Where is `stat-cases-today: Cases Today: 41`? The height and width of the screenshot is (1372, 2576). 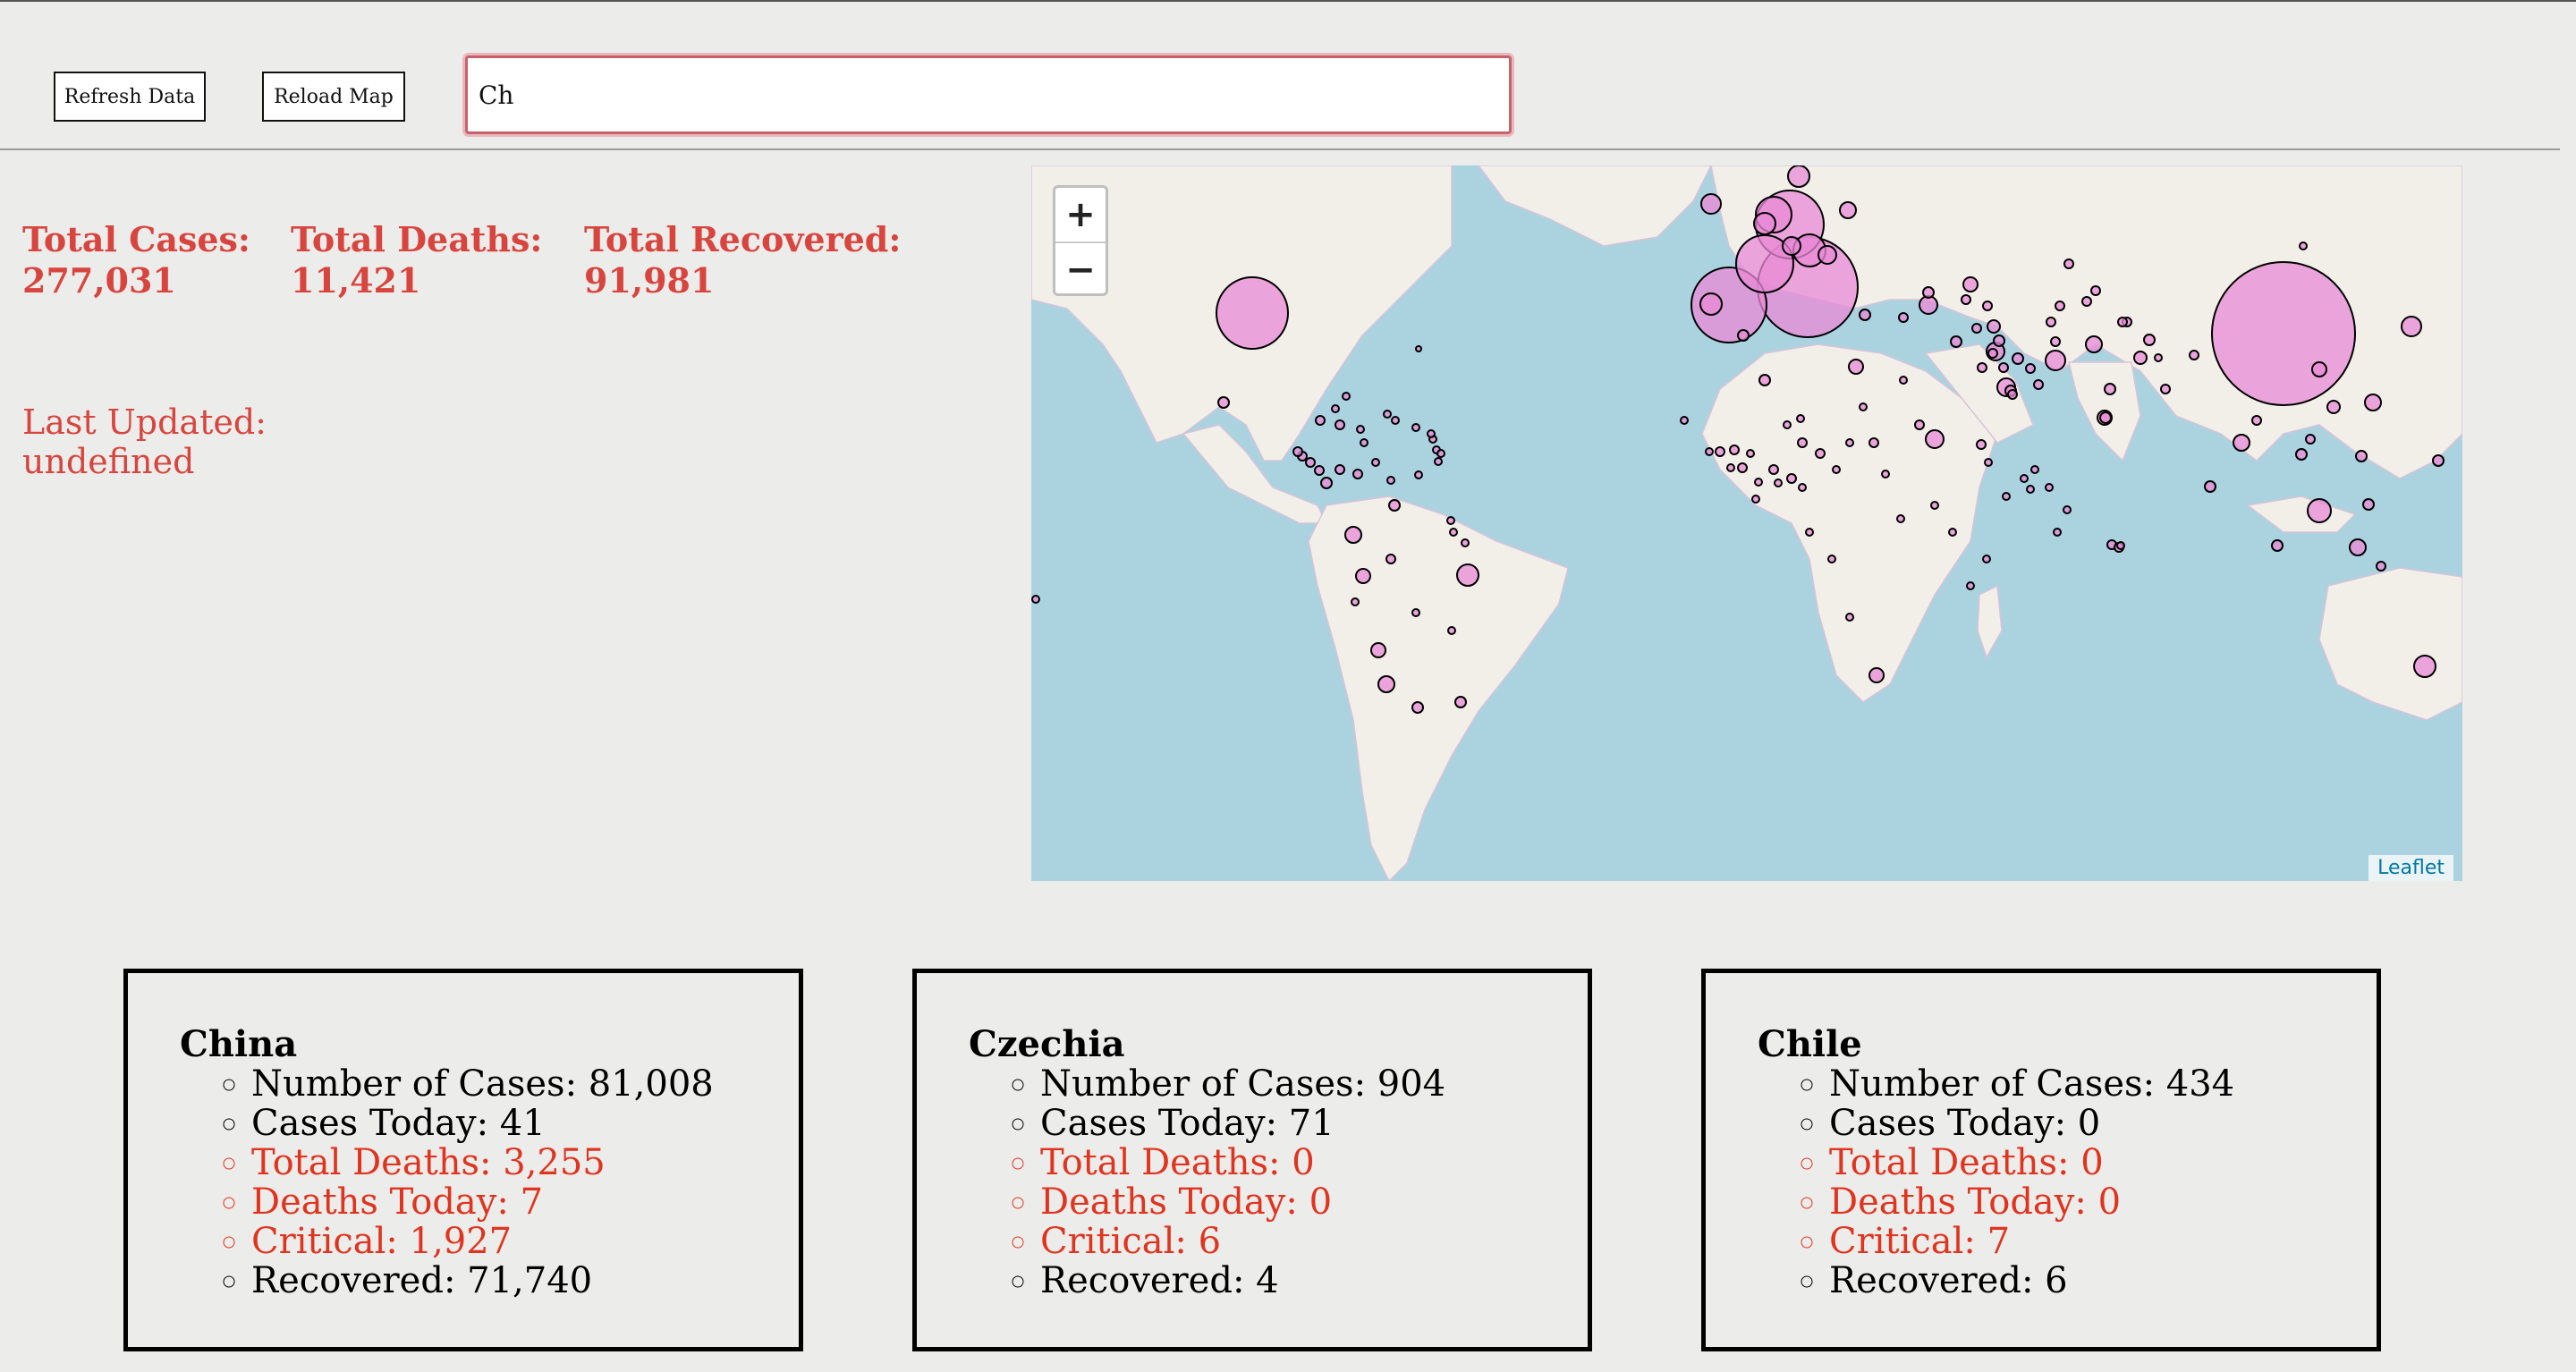 stat-cases-today: Cases Today: 41 is located at coordinates (482, 1123).